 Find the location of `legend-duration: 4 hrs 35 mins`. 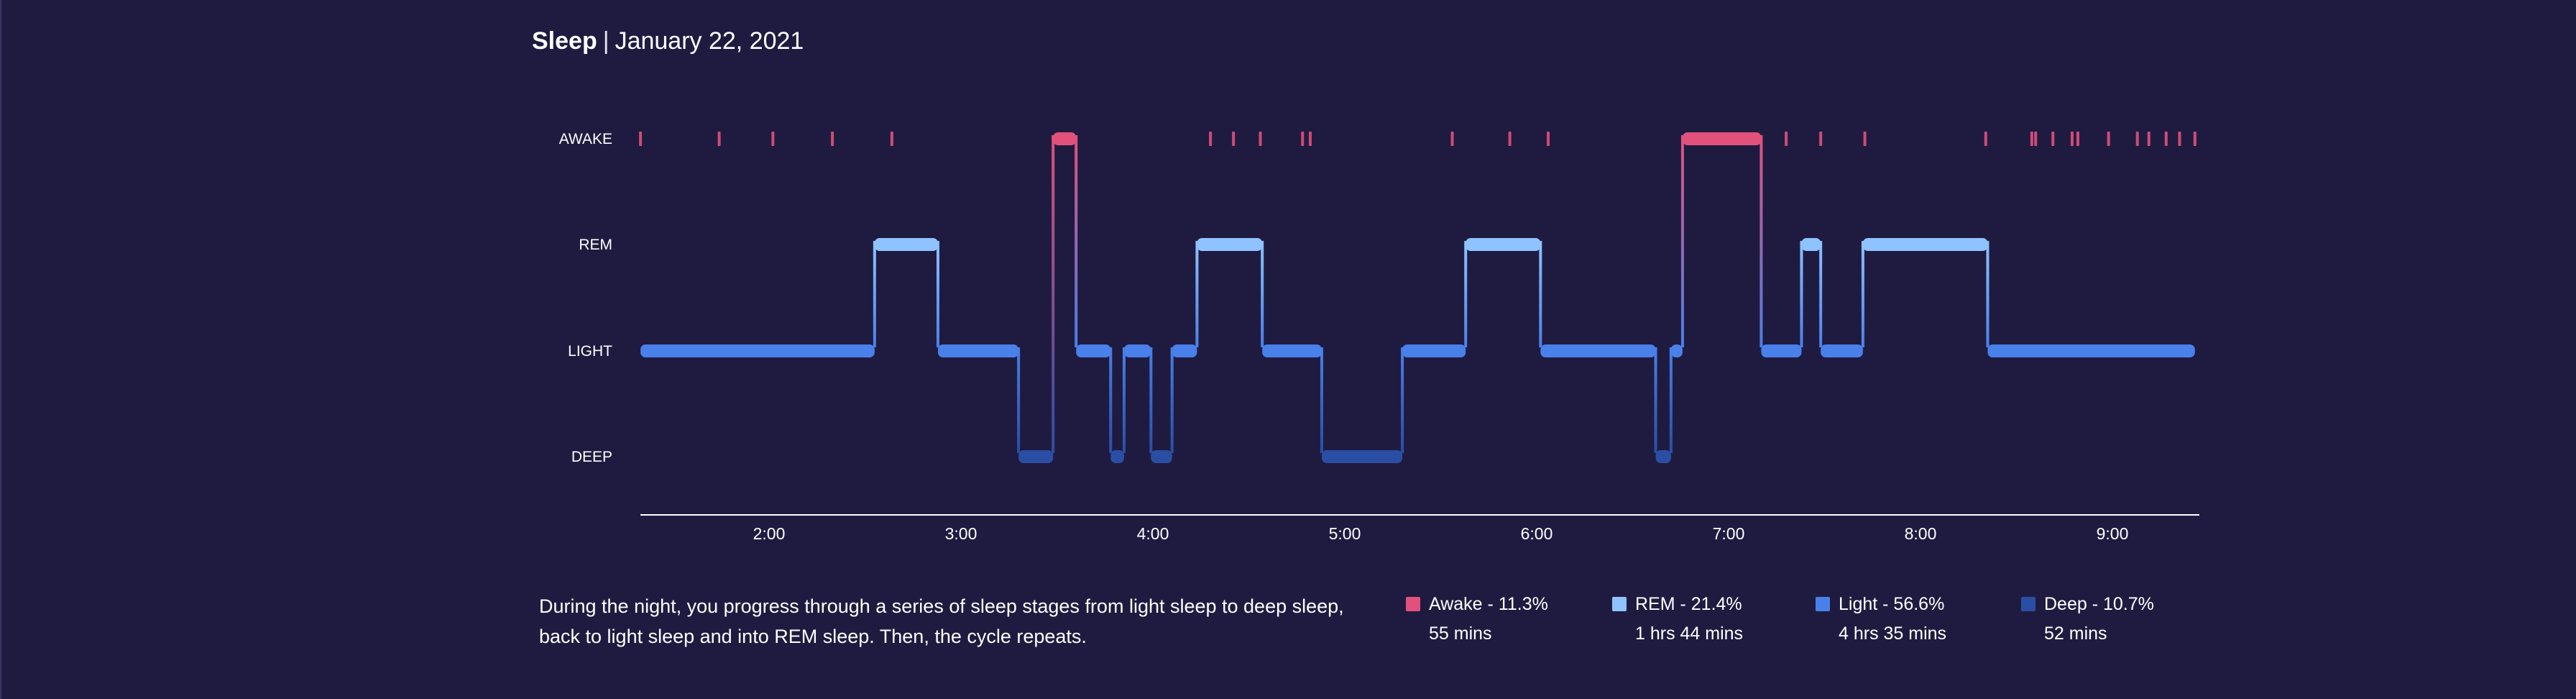

legend-duration: 4 hrs 35 mins is located at coordinates (1893, 633).